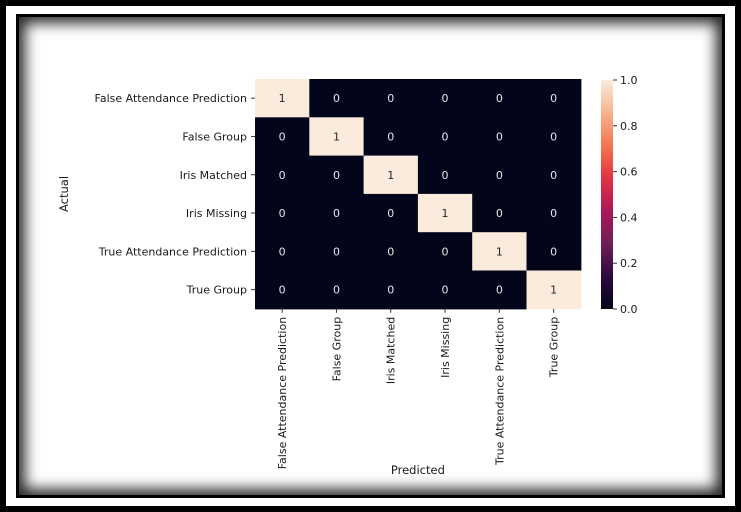 This screenshot has width=741, height=512. What do you see at coordinates (336, 349) in the screenshot?
I see `x-tick-label: False Group` at bounding box center [336, 349].